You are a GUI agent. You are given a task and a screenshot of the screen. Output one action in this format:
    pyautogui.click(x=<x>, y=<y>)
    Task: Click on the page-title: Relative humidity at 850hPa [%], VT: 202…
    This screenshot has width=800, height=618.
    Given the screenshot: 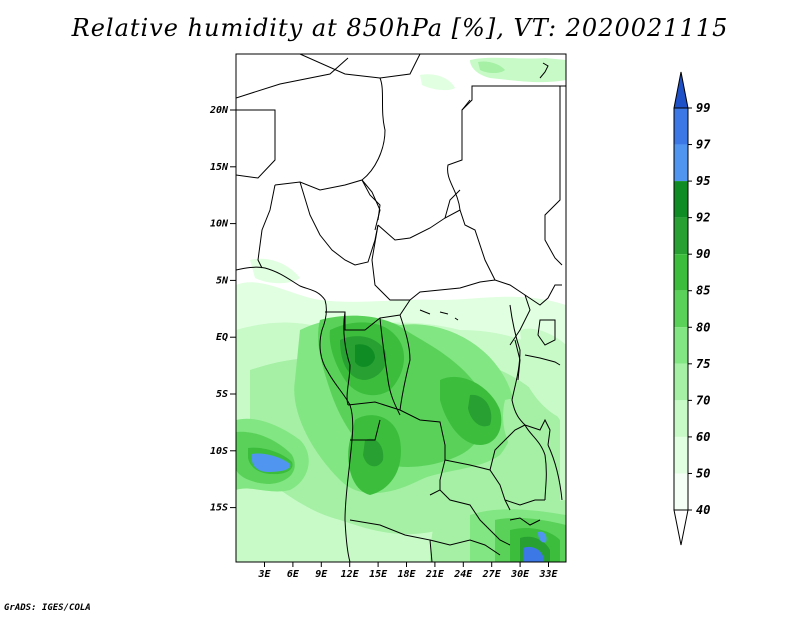 What is the action you would take?
    pyautogui.click(x=400, y=28)
    